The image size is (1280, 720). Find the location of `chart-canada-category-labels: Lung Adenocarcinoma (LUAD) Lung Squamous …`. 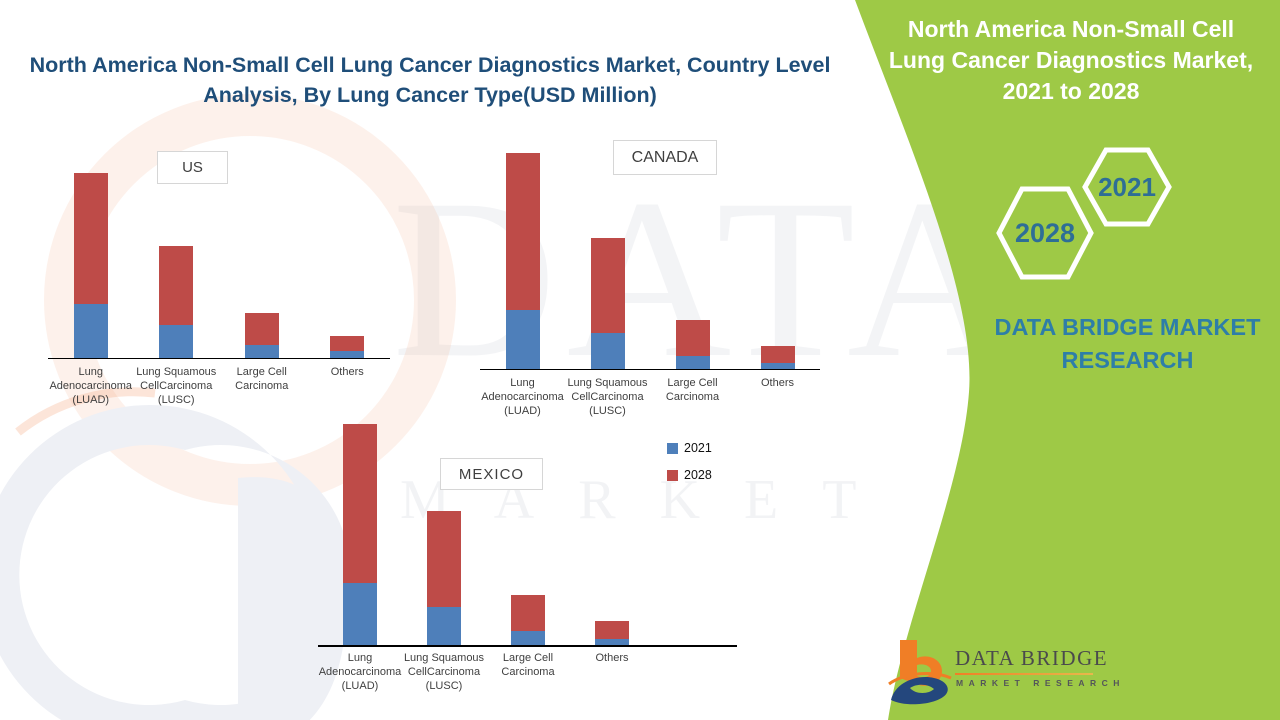

chart-canada-category-labels: Lung Adenocarcinoma (LUAD) Lung Squamous … is located at coordinates (650, 394).